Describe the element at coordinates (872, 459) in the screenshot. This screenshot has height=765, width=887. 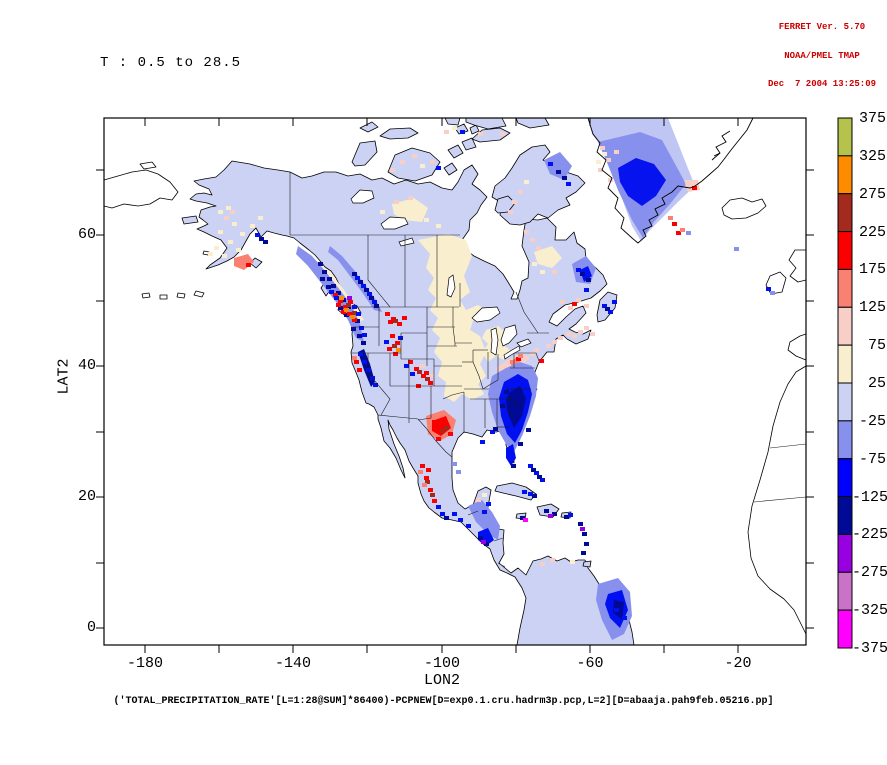
I see `colorbar-tick-label: -75` at that location.